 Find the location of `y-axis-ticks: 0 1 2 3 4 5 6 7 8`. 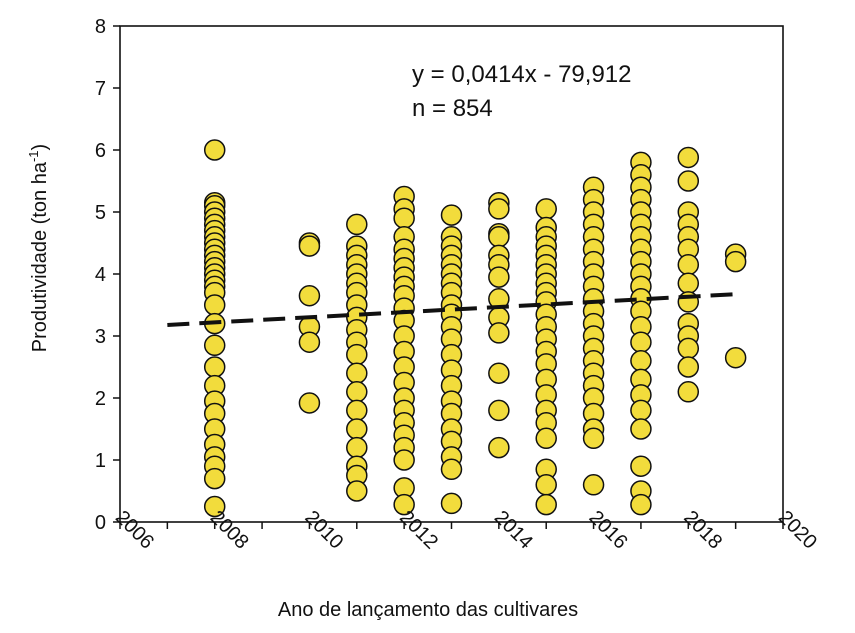

y-axis-ticks: 0 1 2 3 4 5 6 7 8 is located at coordinates (107, 275).